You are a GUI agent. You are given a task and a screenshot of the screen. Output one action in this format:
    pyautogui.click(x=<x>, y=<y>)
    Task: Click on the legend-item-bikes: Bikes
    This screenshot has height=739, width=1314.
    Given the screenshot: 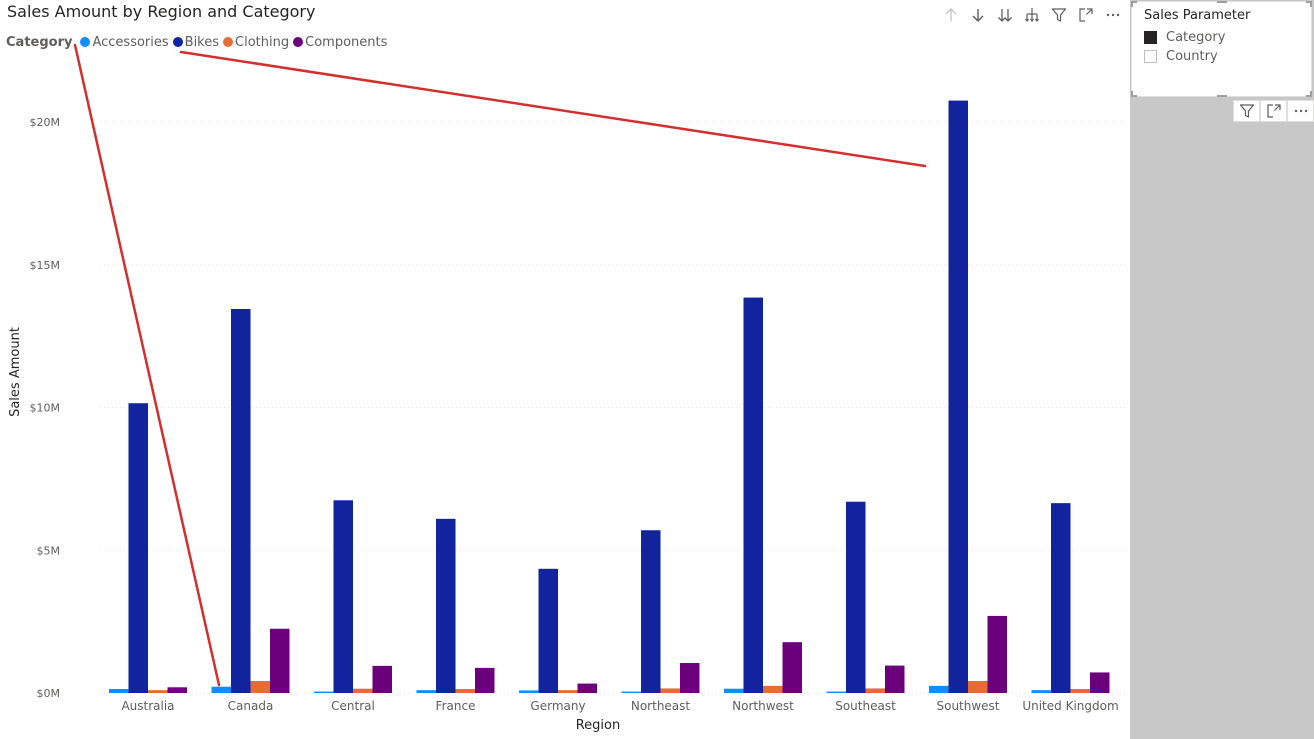 What is the action you would take?
    pyautogui.click(x=196, y=42)
    